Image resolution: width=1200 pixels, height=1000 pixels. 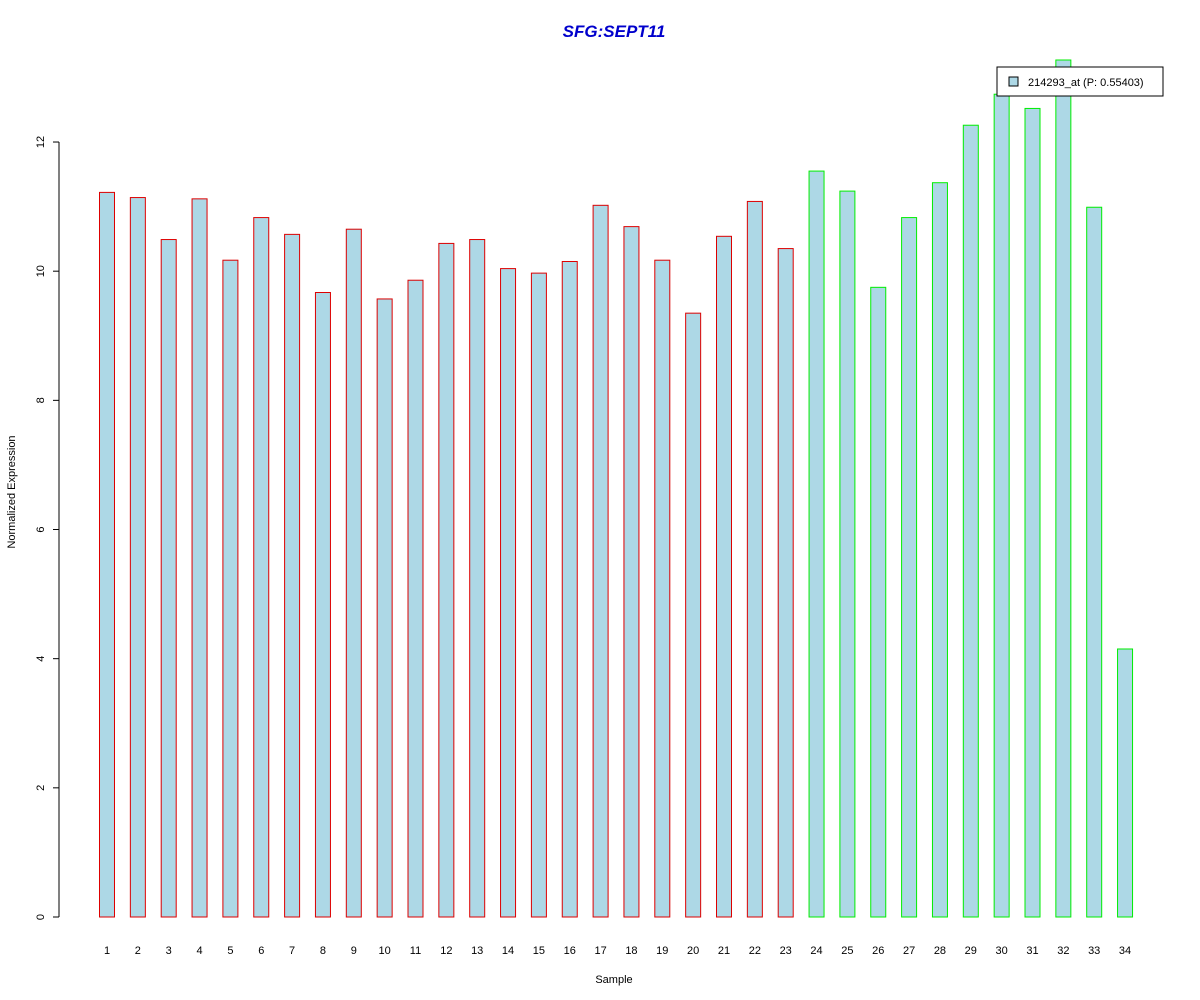 What do you see at coordinates (1032, 951) in the screenshot?
I see `x-tick-label: 31` at bounding box center [1032, 951].